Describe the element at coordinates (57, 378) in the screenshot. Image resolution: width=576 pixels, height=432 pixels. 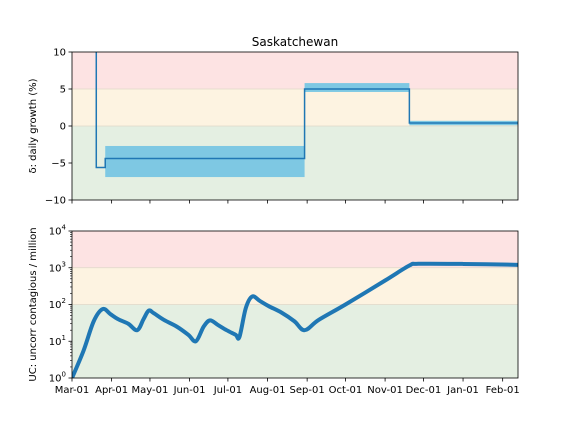
I see `bottom-y-tick-label: 10⁰` at that location.